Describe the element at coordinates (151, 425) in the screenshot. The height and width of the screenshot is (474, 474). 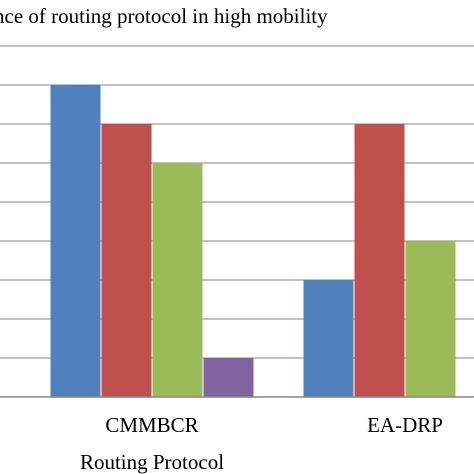
I see `x-tick-label: CMMBCR` at that location.